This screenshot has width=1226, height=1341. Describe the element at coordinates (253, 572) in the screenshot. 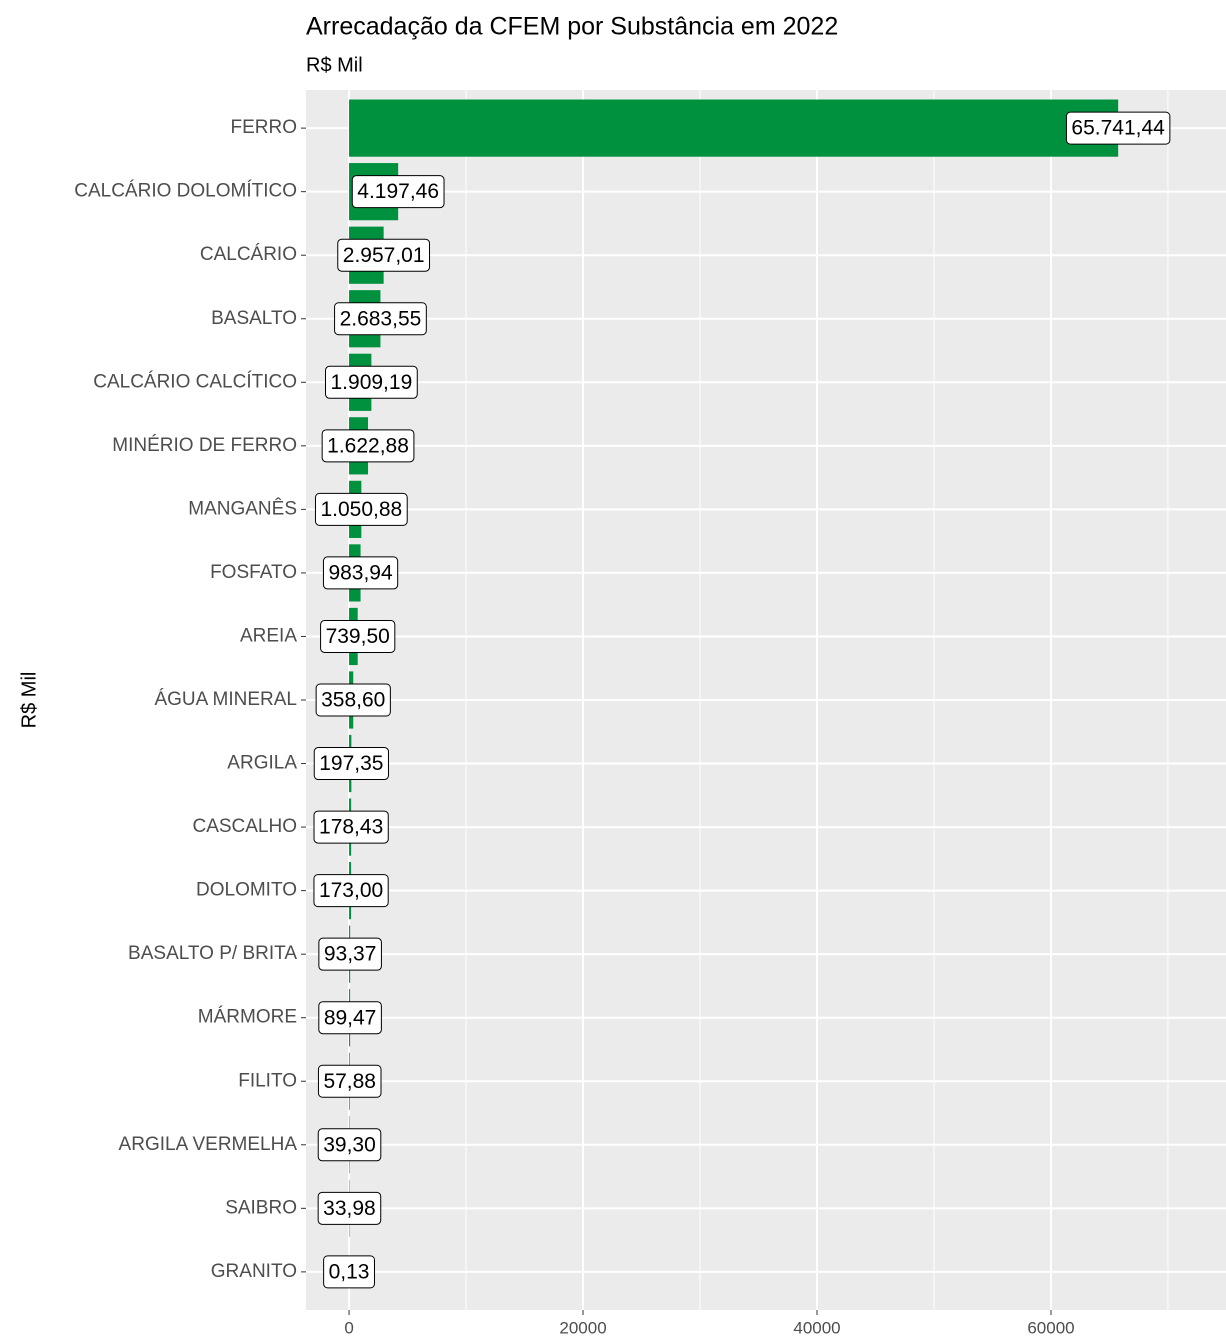

I see `y-tick-label: FOSFATO` at that location.